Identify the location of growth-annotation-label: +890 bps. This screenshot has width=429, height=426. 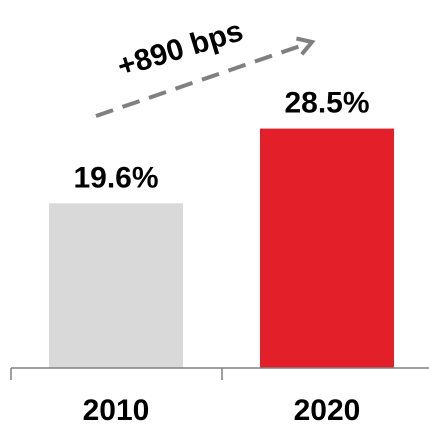
(180, 48).